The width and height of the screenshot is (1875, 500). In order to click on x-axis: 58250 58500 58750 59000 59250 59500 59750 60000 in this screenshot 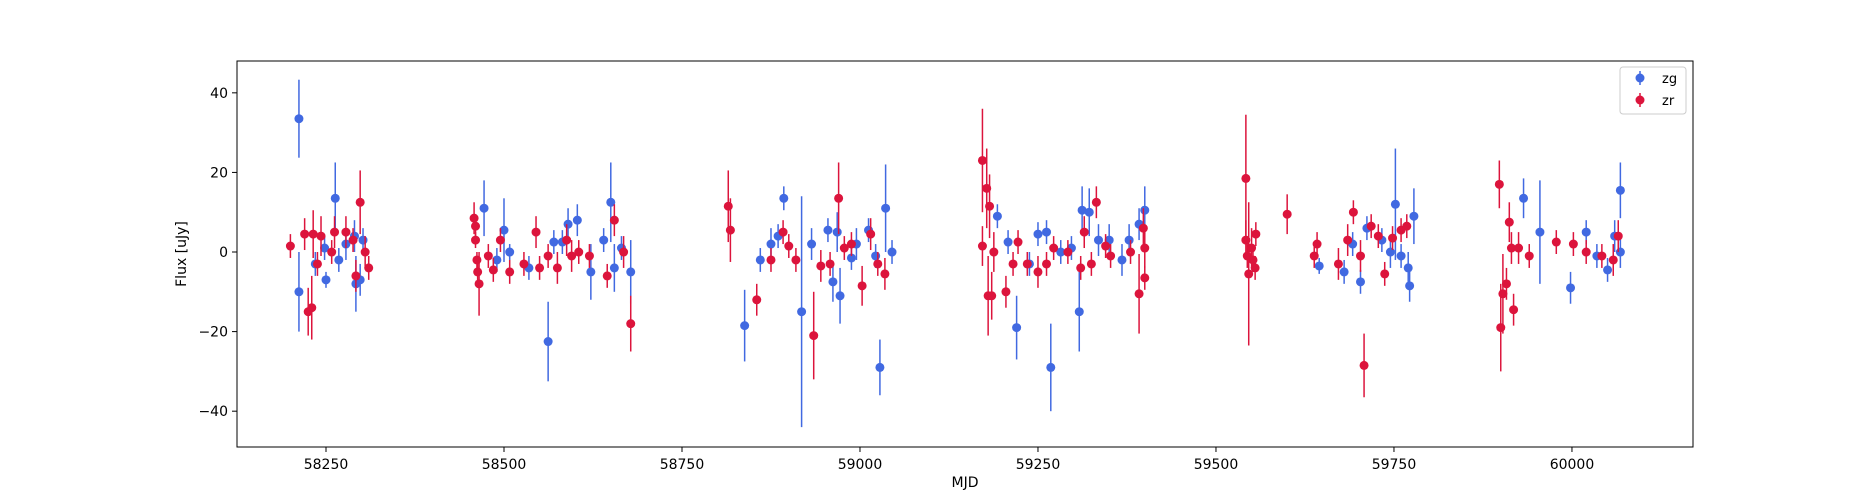, I will do `click(949, 460)`.